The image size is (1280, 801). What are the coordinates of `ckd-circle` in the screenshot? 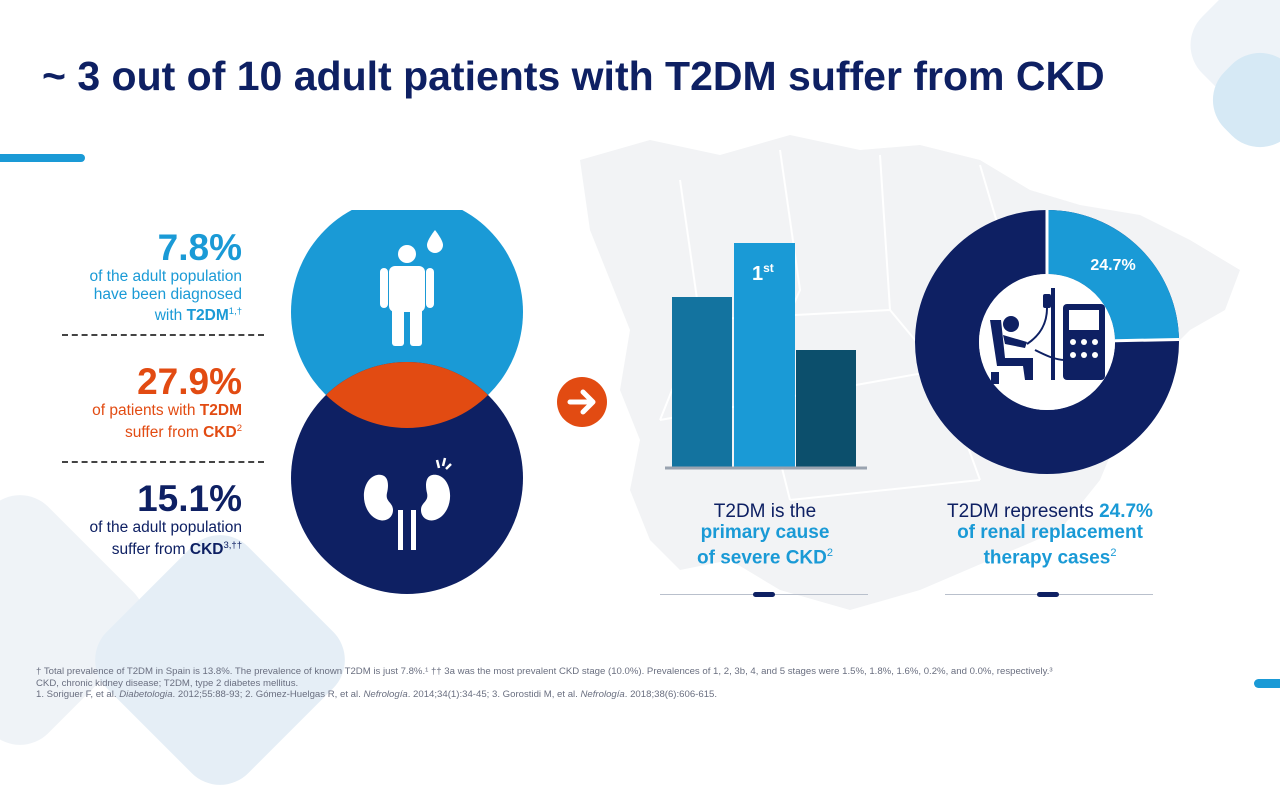 It's located at (407, 478).